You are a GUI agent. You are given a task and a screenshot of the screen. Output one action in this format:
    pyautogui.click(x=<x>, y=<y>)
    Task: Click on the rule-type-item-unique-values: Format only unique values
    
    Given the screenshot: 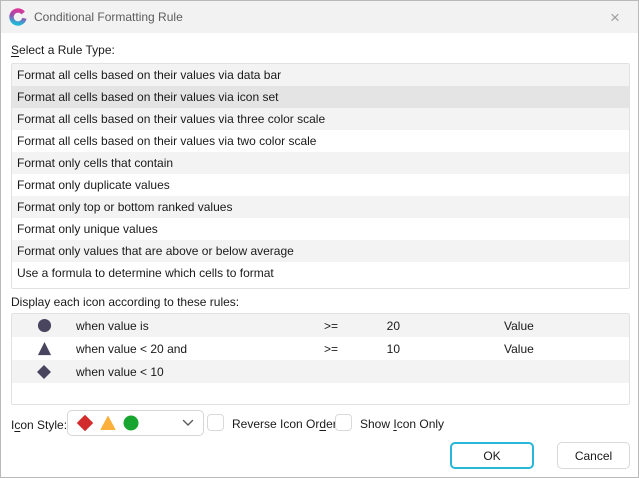 What is the action you would take?
    pyautogui.click(x=320, y=229)
    